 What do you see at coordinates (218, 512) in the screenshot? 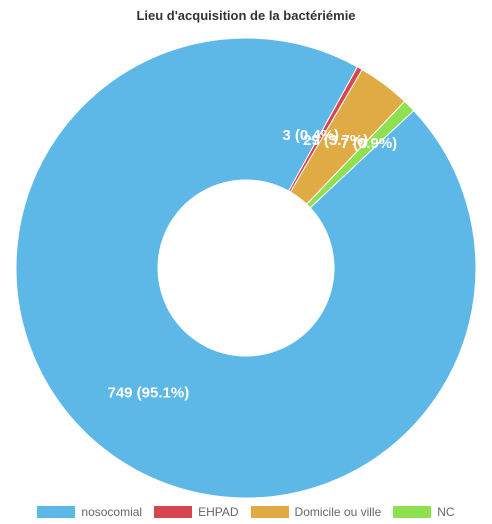
I see `legend-label: EHPAD` at bounding box center [218, 512].